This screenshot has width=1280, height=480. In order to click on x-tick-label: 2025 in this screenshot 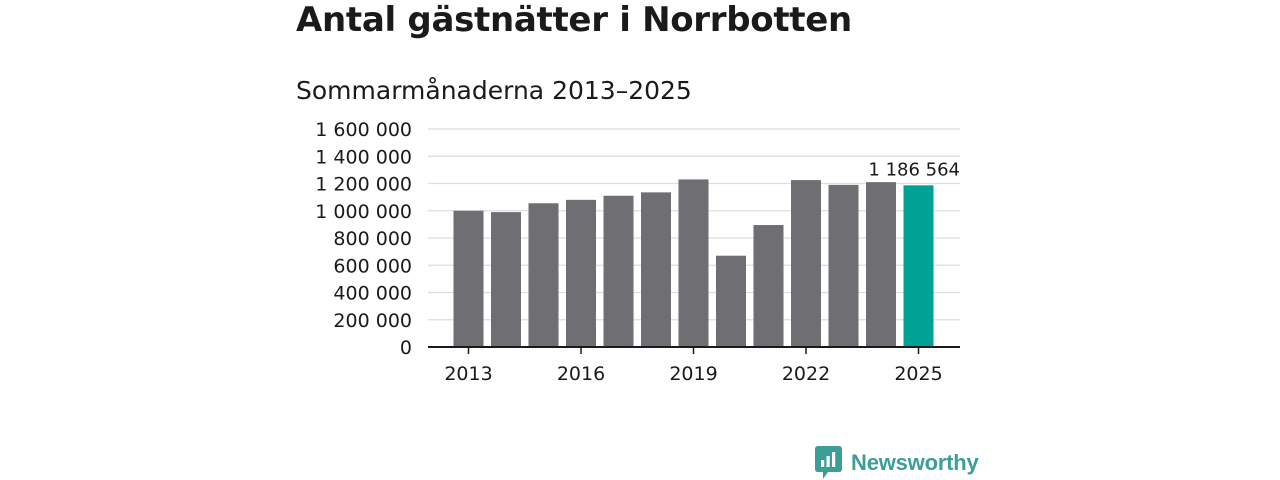, I will do `click(918, 374)`.